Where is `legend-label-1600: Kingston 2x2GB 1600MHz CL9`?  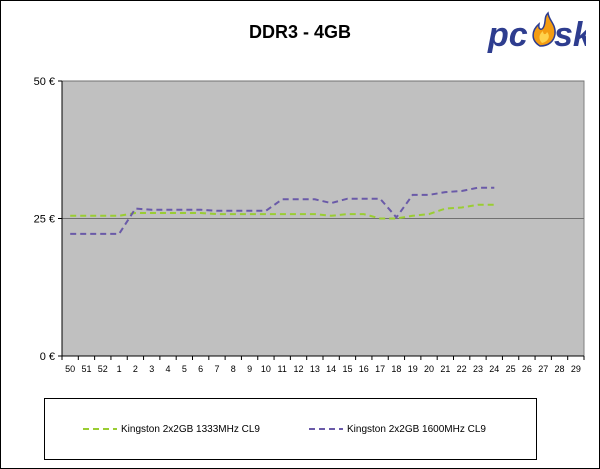 legend-label-1600: Kingston 2x2GB 1600MHz CL9 is located at coordinates (416, 429).